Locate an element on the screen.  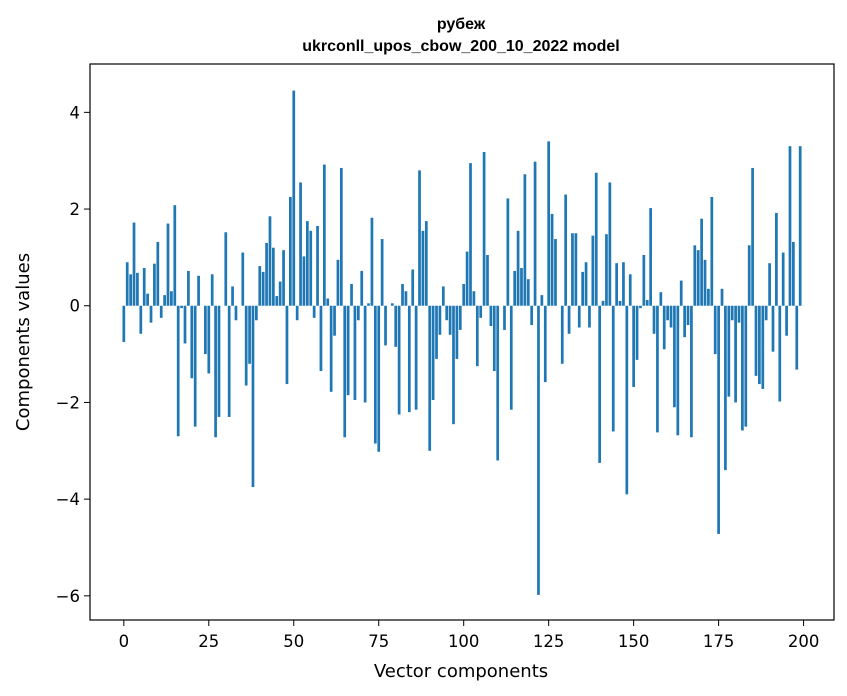
y-tick-label: 0 is located at coordinates (75, 306).